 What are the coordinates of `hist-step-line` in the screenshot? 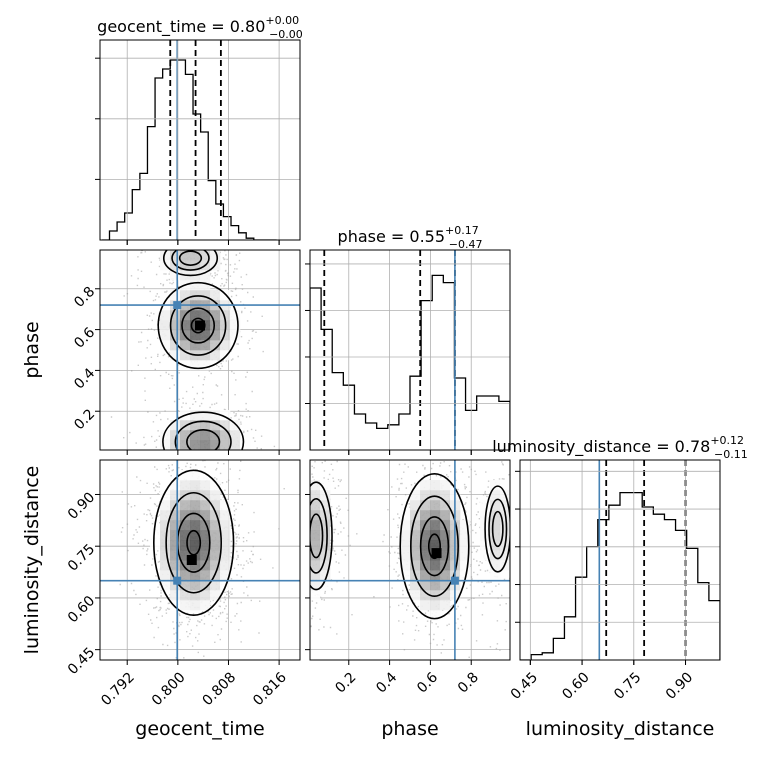 It's located at (620, 575).